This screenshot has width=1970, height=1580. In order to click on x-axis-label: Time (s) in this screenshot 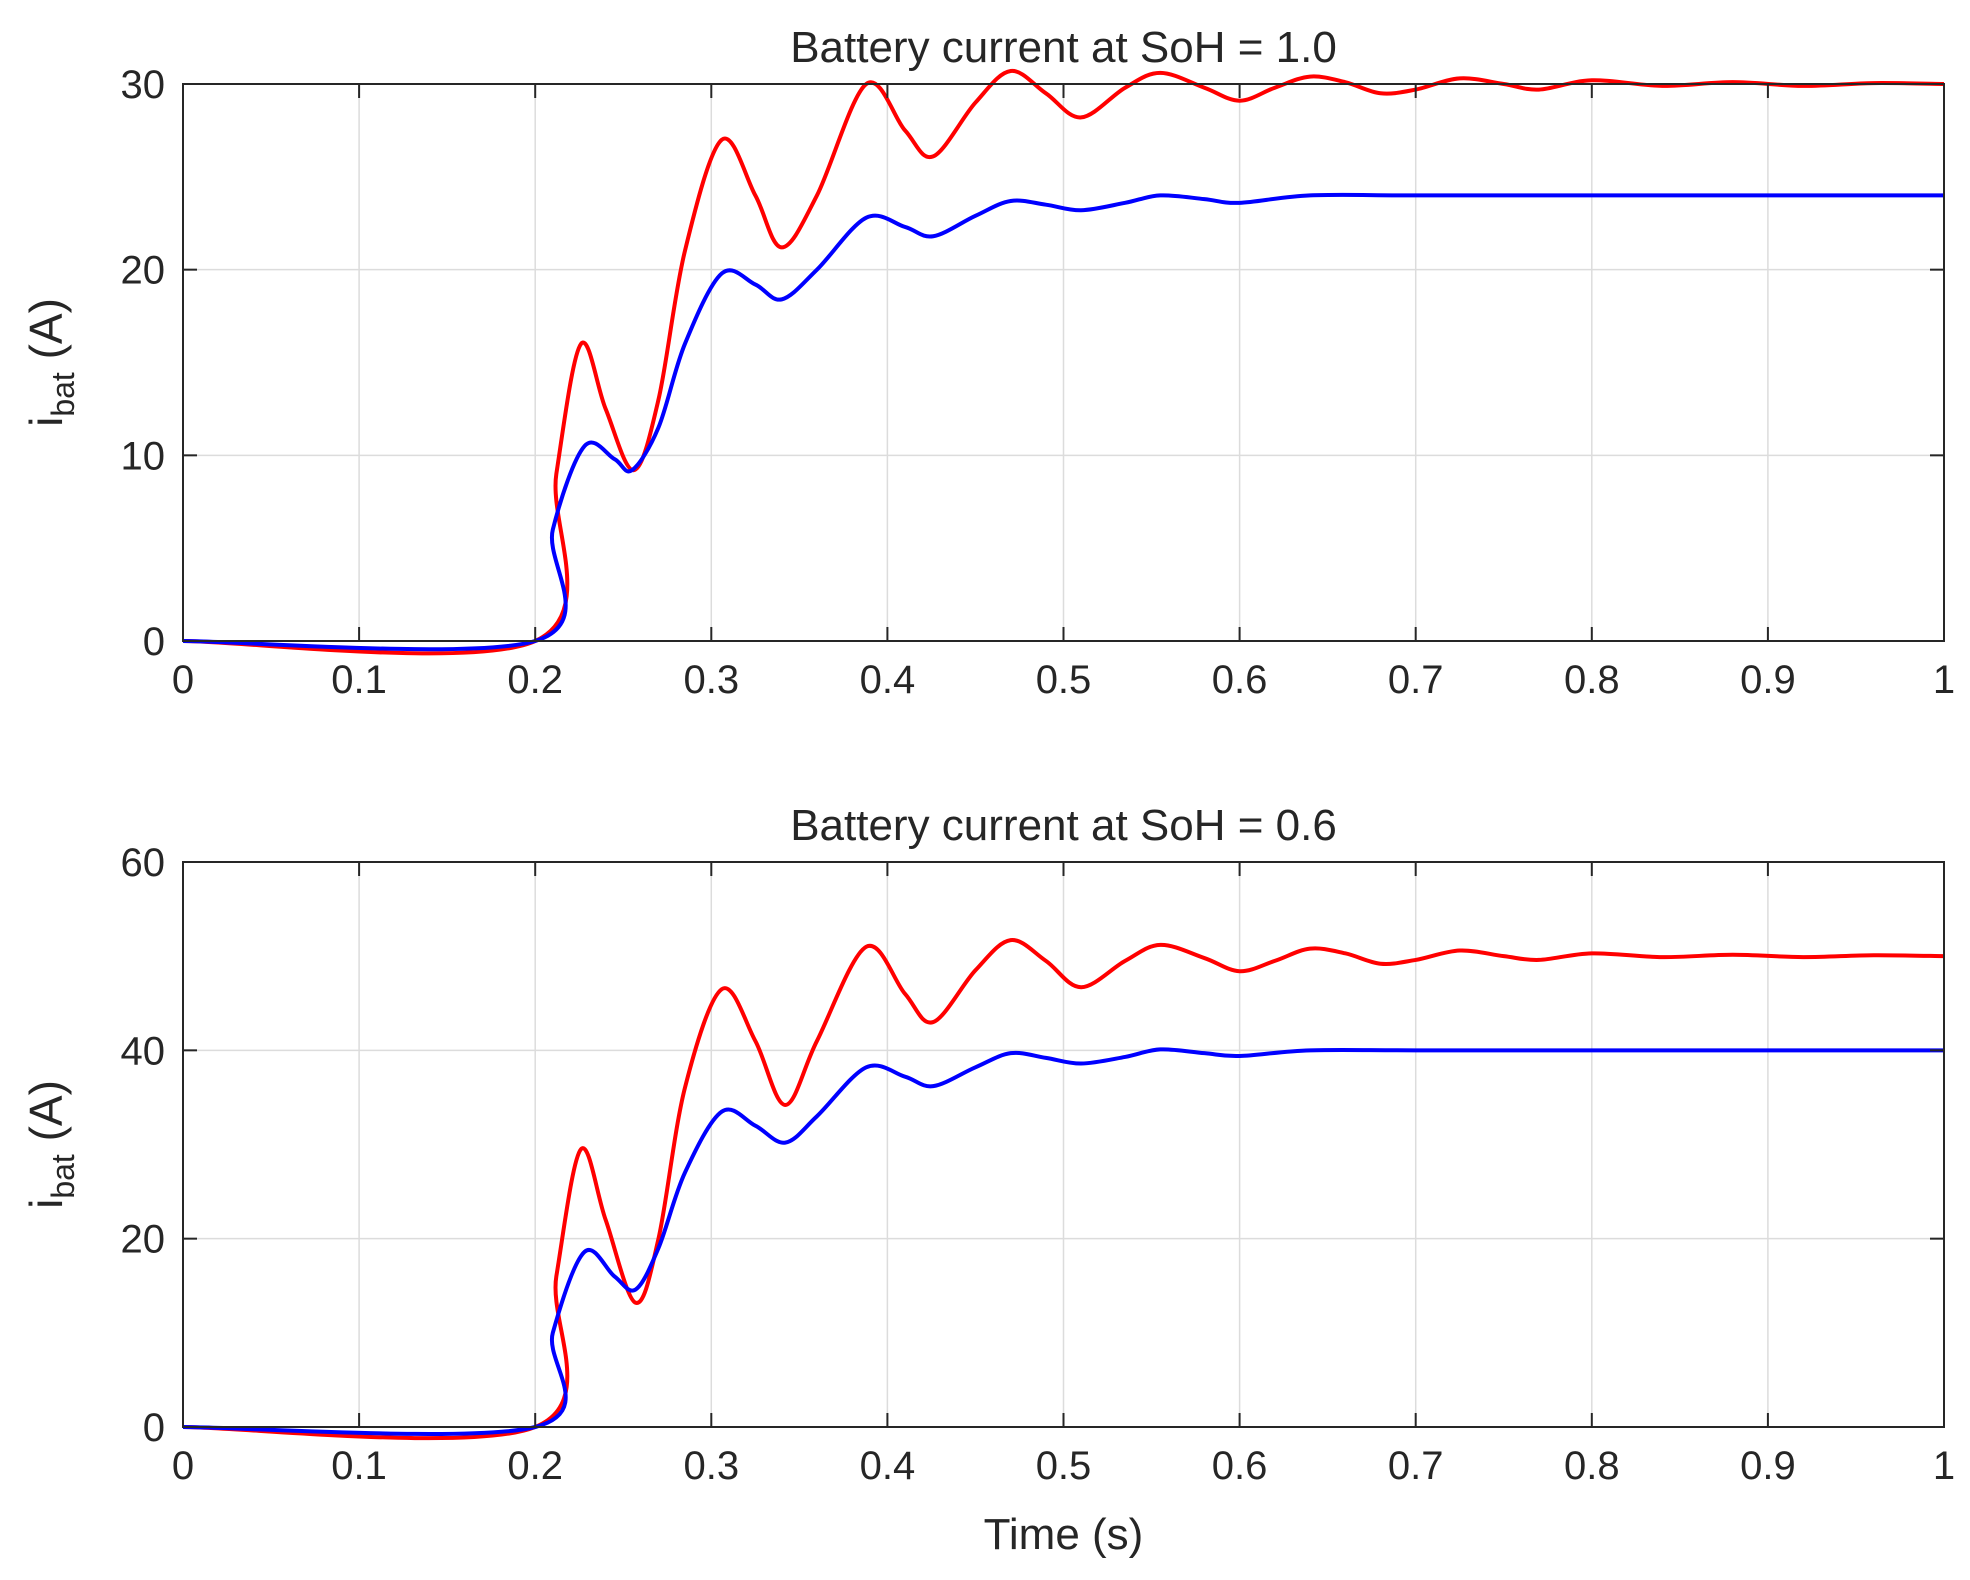, I will do `click(1064, 1534)`.